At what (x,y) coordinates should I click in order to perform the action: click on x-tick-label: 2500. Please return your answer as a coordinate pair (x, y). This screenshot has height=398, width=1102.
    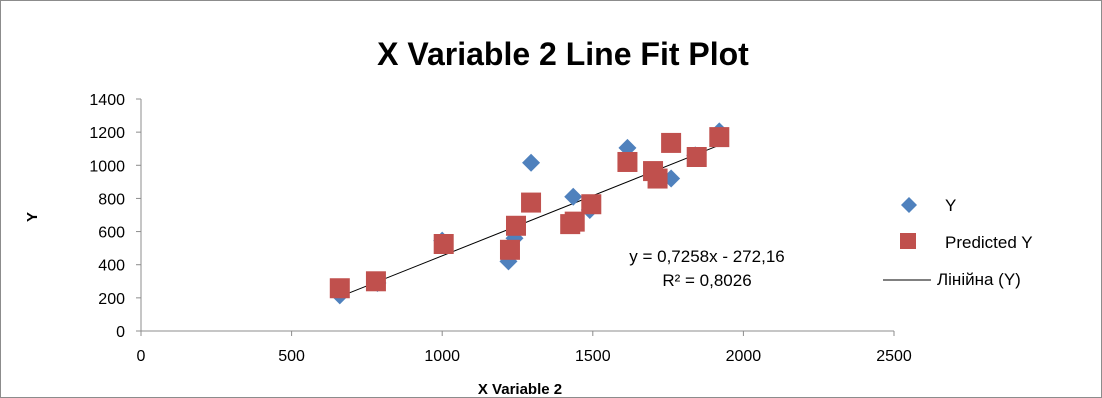
    Looking at the image, I should click on (894, 356).